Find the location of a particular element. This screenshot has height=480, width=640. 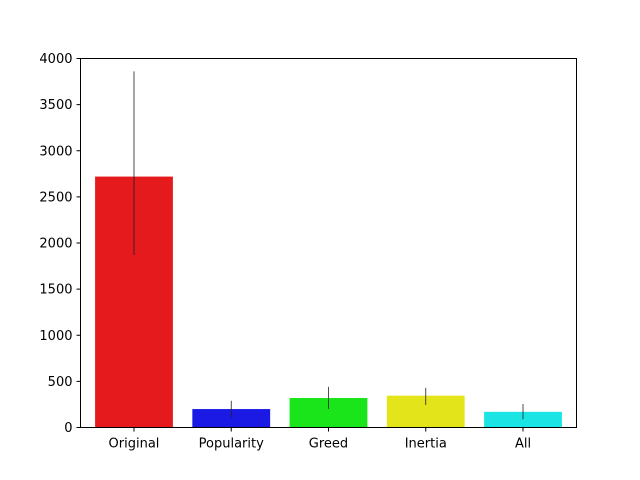

x-tick-label: All is located at coordinates (523, 444).